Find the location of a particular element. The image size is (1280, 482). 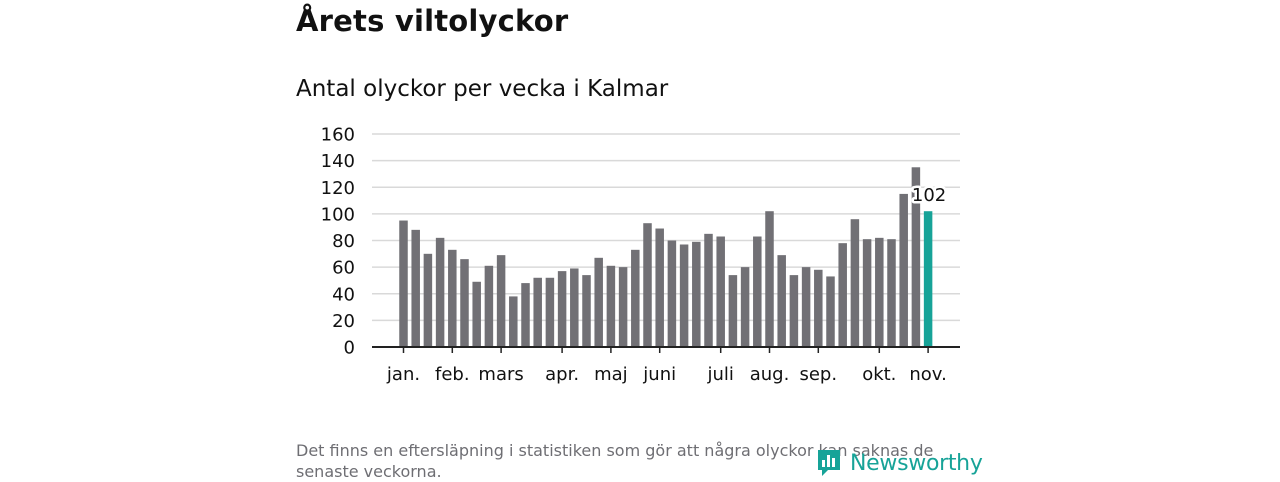

x-tick-label: okt. is located at coordinates (879, 374).